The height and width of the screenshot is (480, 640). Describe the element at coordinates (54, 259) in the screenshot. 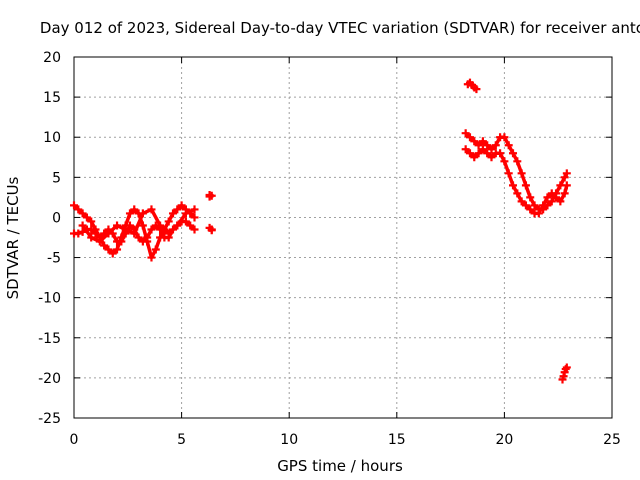

I see `y-tick-label: -5` at that location.